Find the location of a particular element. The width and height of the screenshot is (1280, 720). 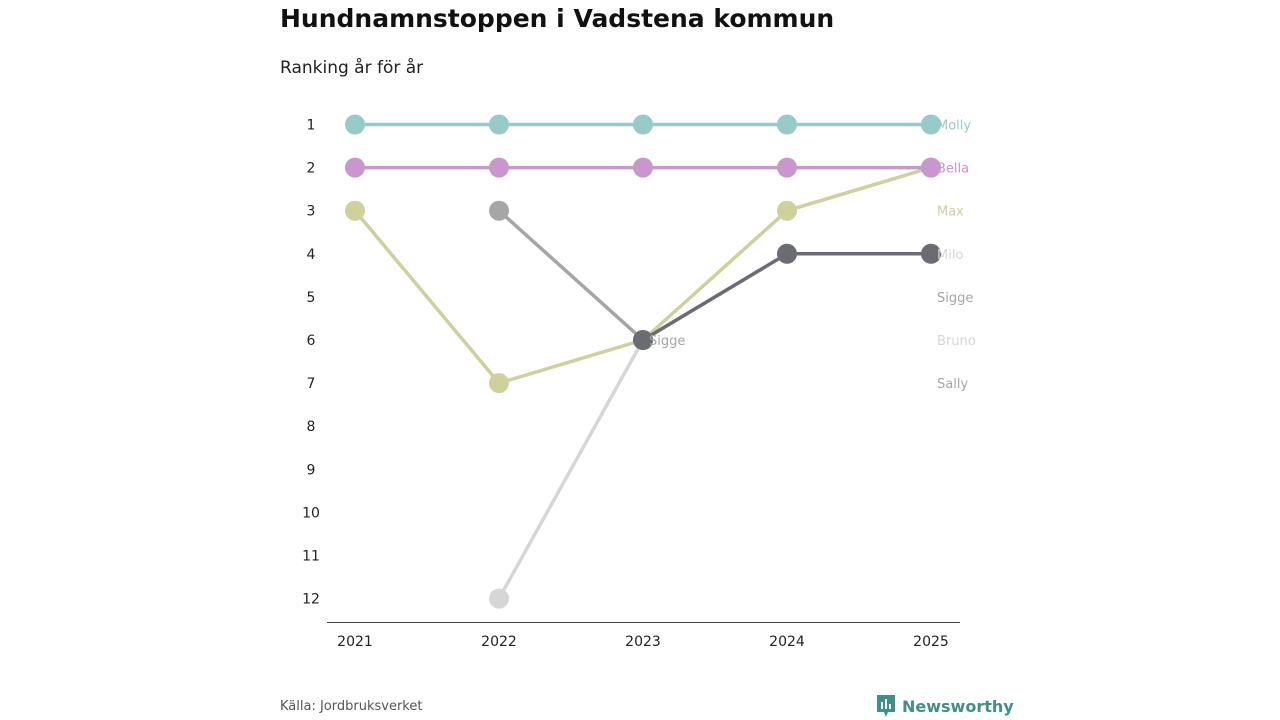

point-max-2021 is located at coordinates (355, 210).